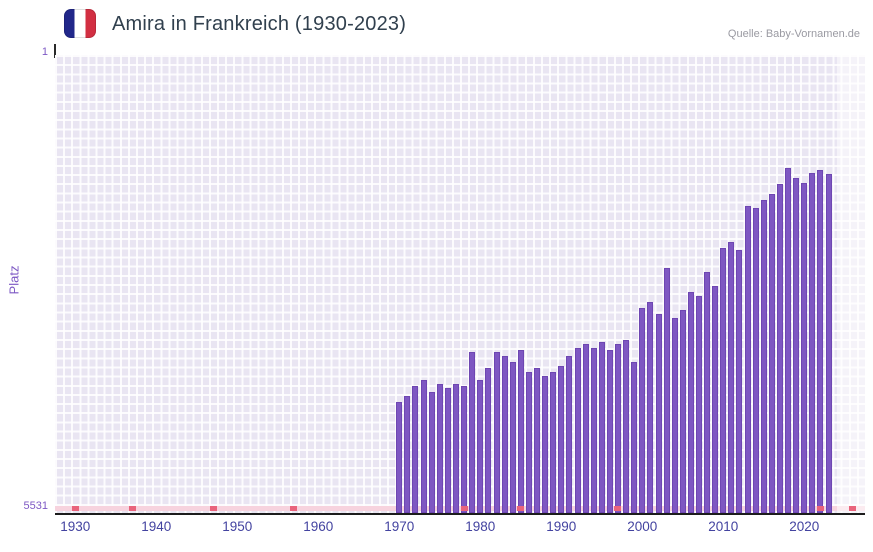 The height and width of the screenshot is (552, 873). Describe the element at coordinates (850, 284) in the screenshot. I see `recent-period-overlay` at that location.